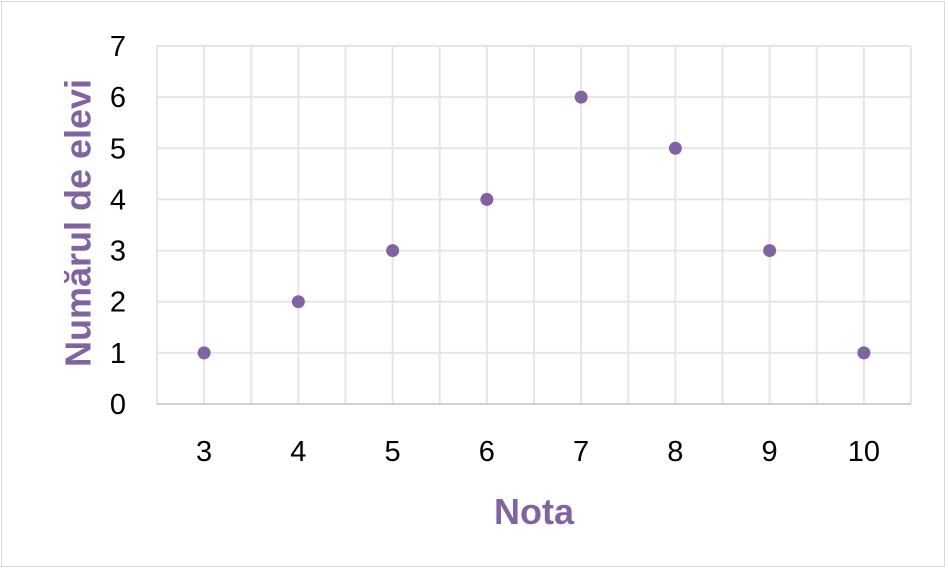 Image resolution: width=948 pixels, height=570 pixels. I want to click on x-tick-label: 3, so click(204, 452).